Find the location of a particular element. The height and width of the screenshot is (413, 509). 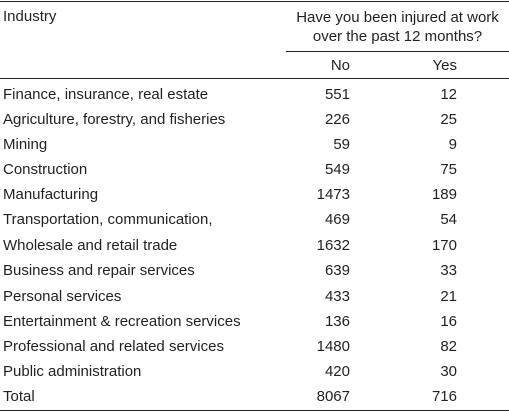

no-column-header: No is located at coordinates (340, 65).